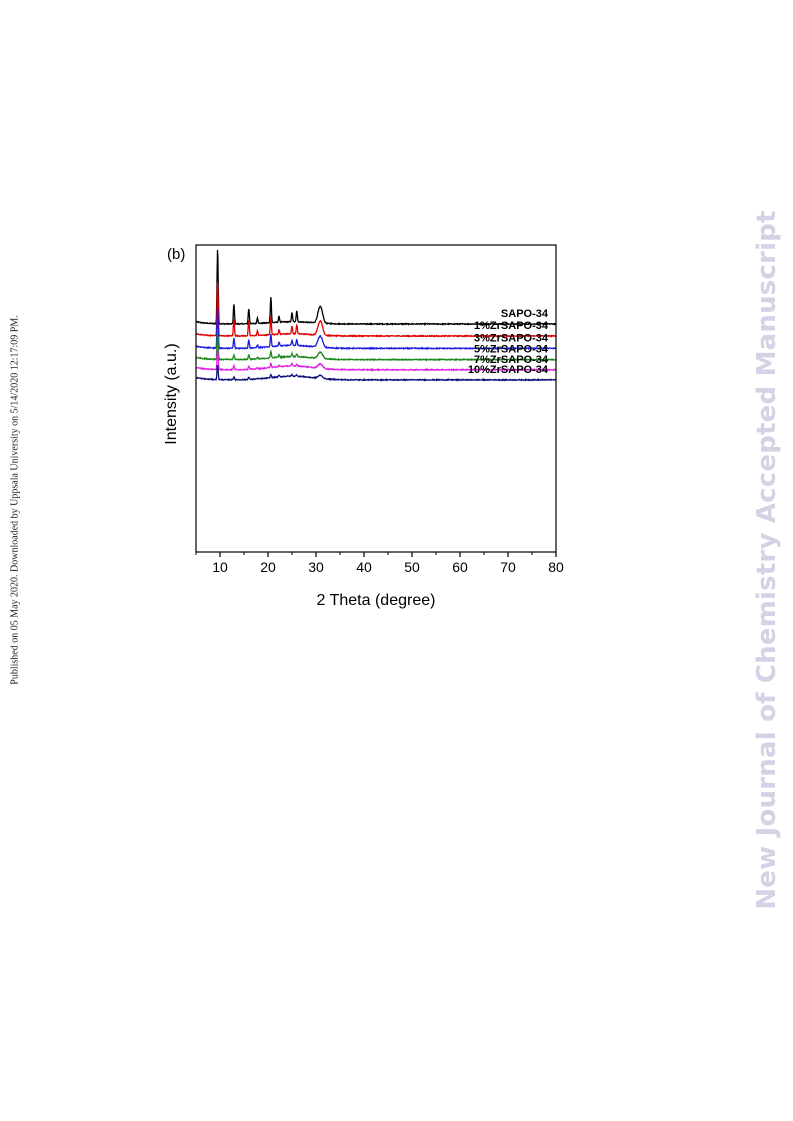 The image size is (793, 1121). What do you see at coordinates (364, 567) in the screenshot?
I see `x-tick-label-3: 40` at bounding box center [364, 567].